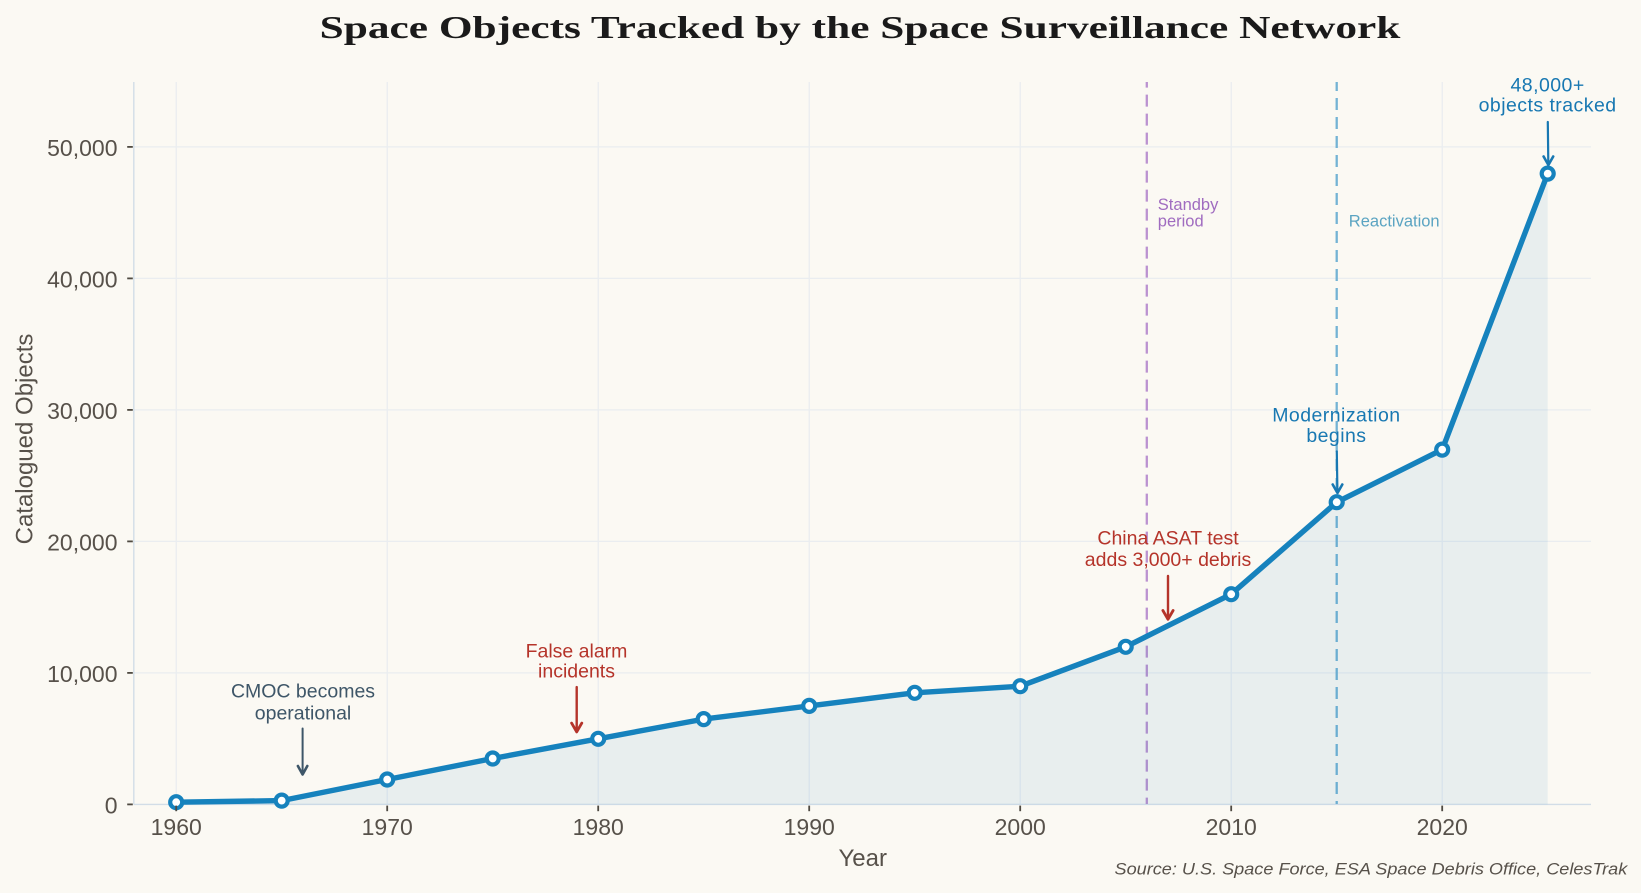  Describe the element at coordinates (176, 827) in the screenshot. I see `svg-text: 1960` at that location.